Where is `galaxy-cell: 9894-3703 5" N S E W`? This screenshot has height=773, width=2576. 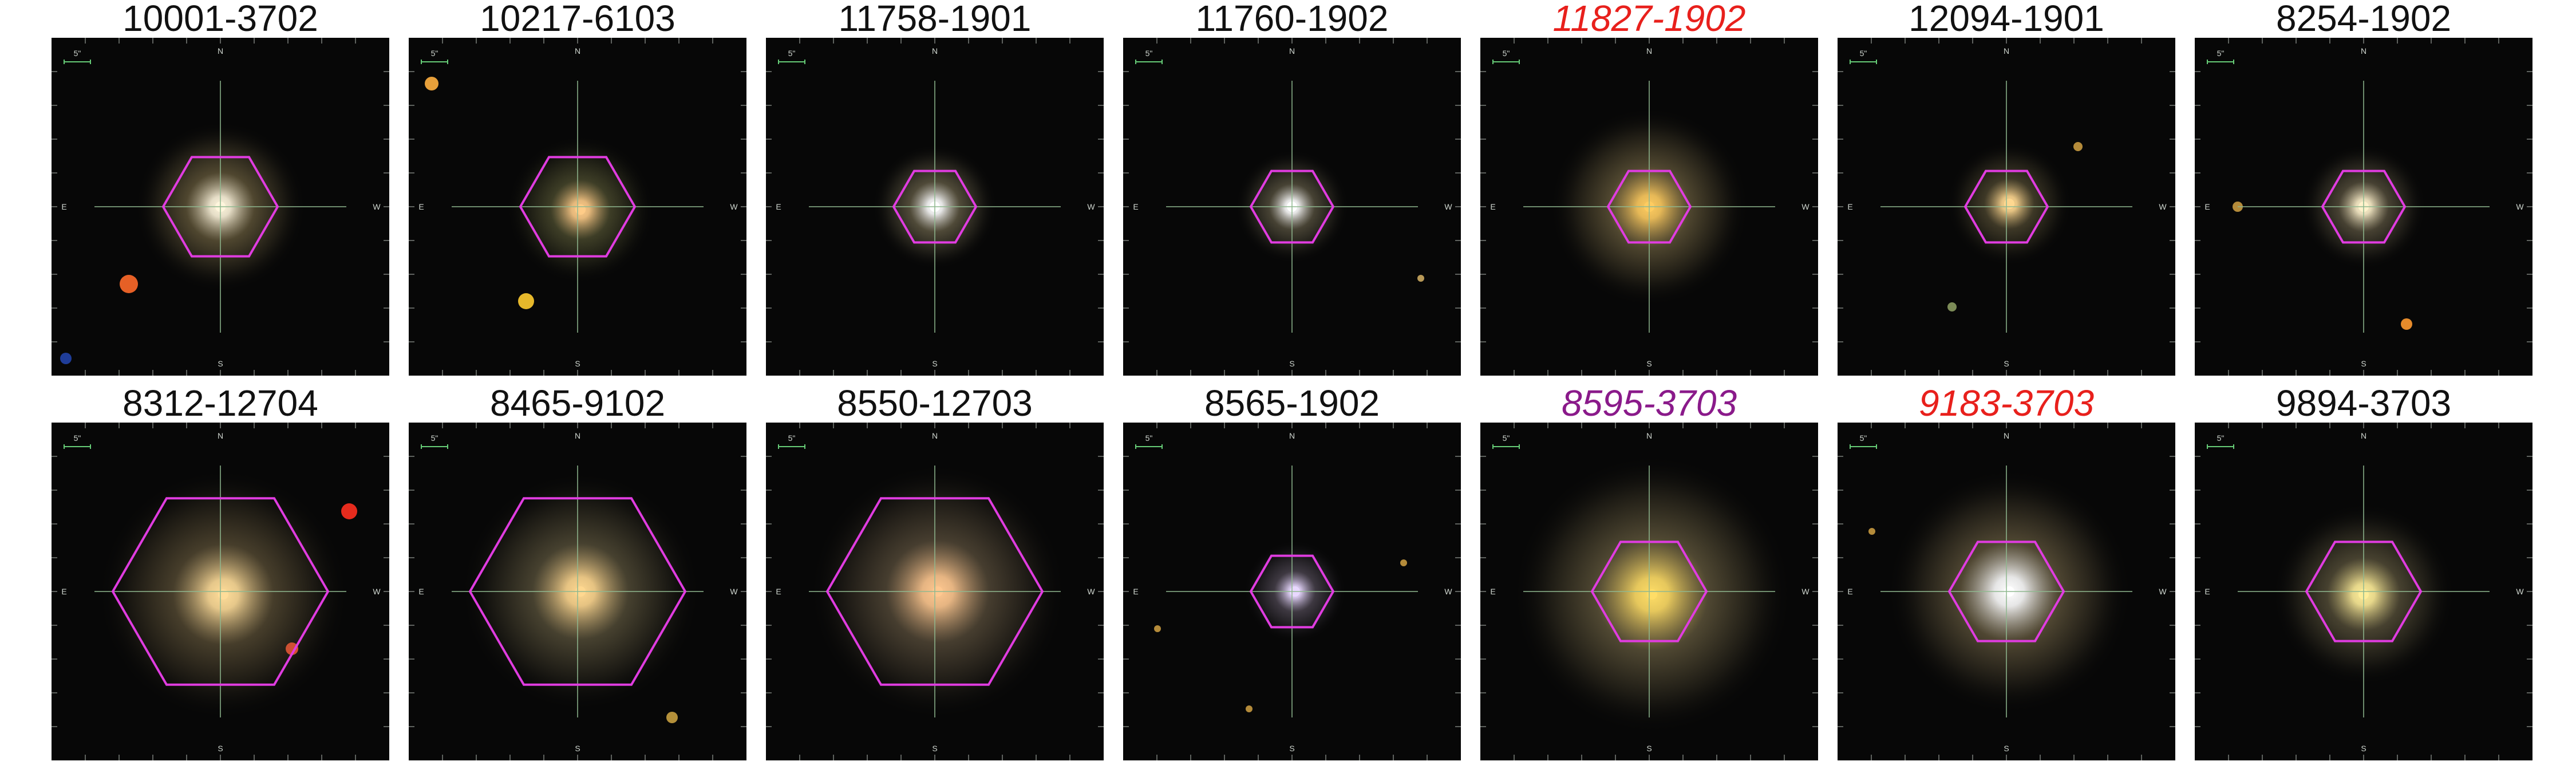 galaxy-cell: 9894-3703 5" N S E W is located at coordinates (2363, 572).